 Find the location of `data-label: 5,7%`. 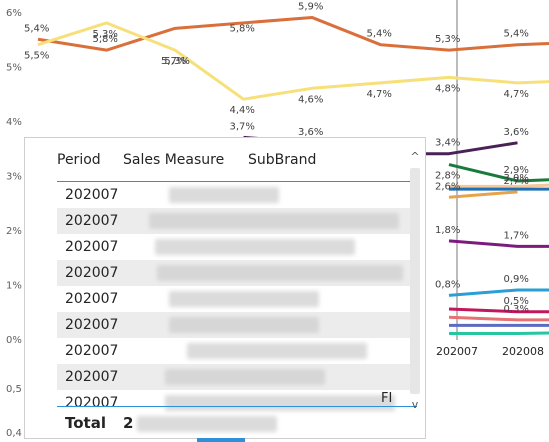

data-label: 5,7% is located at coordinates (173, 61).